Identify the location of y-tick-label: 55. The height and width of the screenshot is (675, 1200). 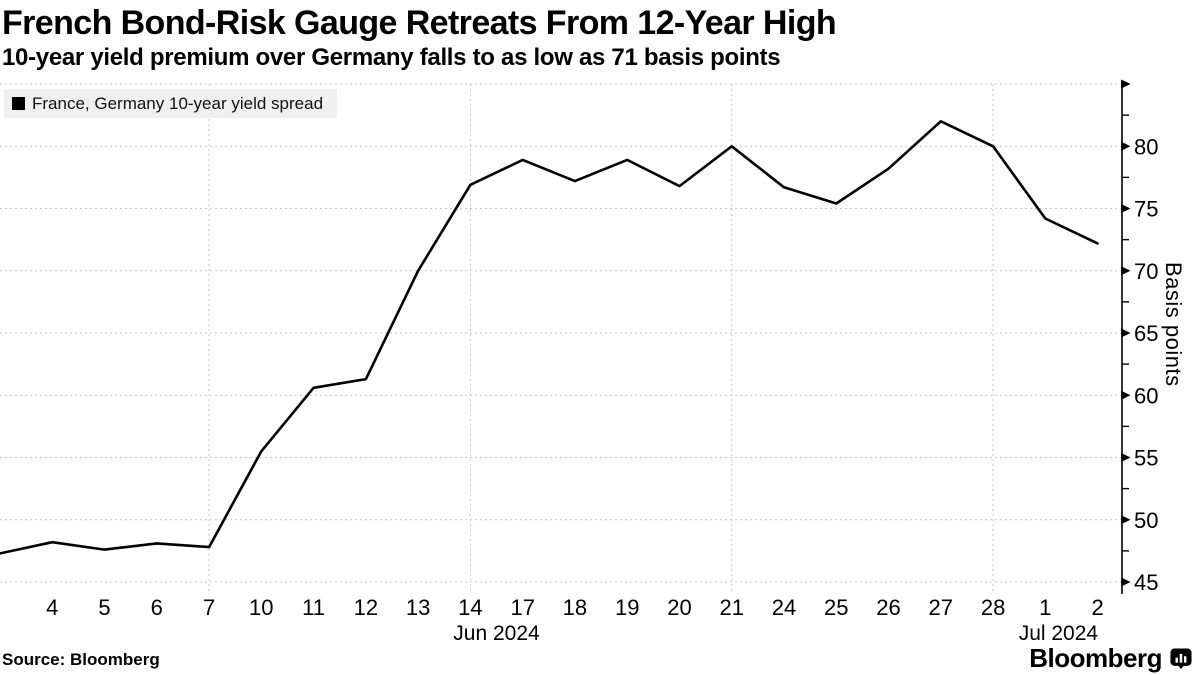
(1146, 458).